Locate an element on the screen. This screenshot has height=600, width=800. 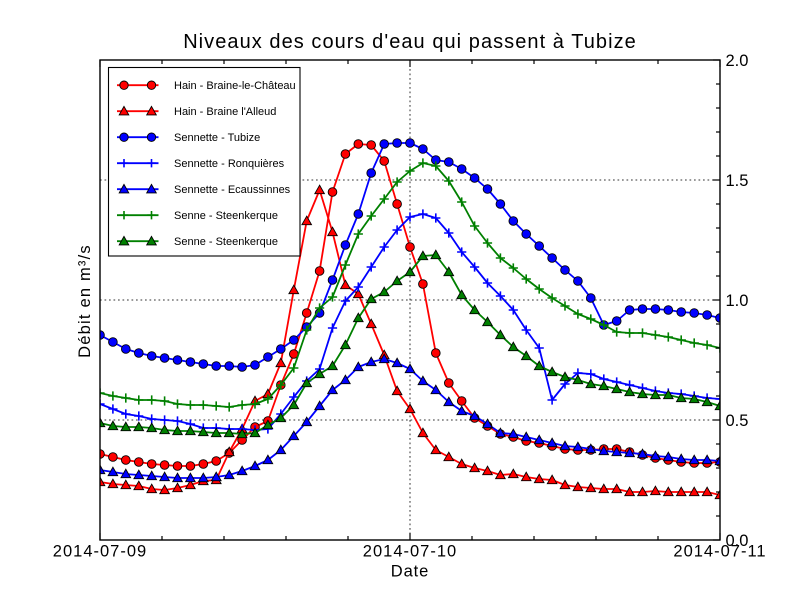
svg-text: 2014-07-10 is located at coordinates (410, 552).